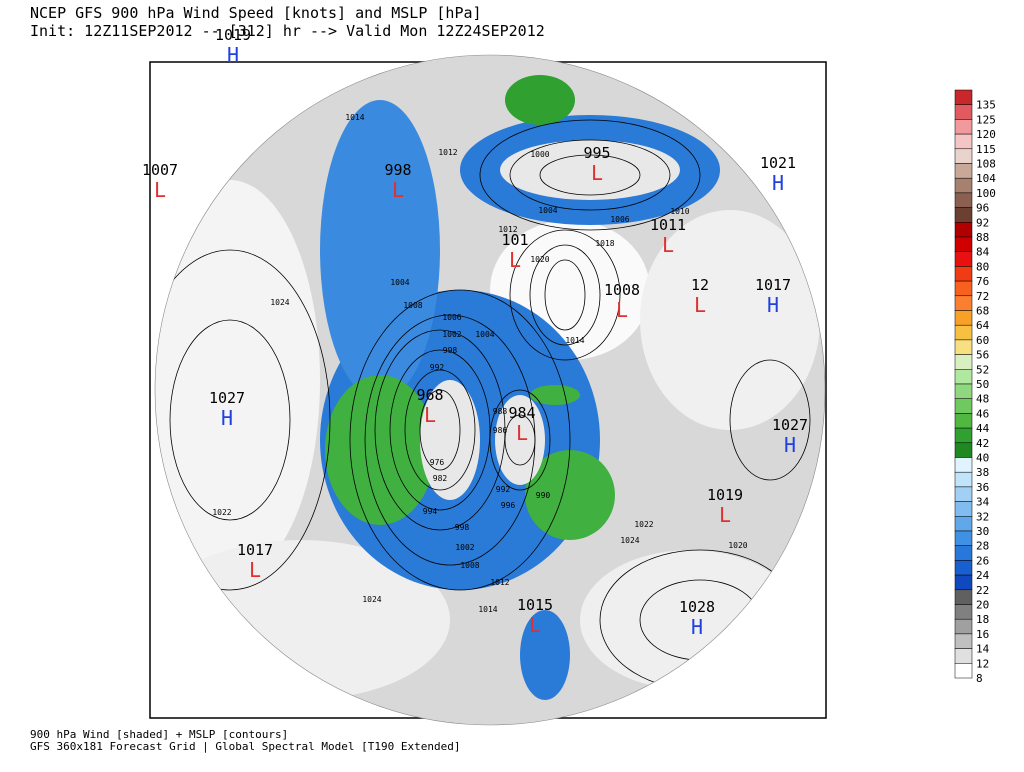 The image size is (1024, 772). I want to click on colorbar-label: 16, so click(982, 634).